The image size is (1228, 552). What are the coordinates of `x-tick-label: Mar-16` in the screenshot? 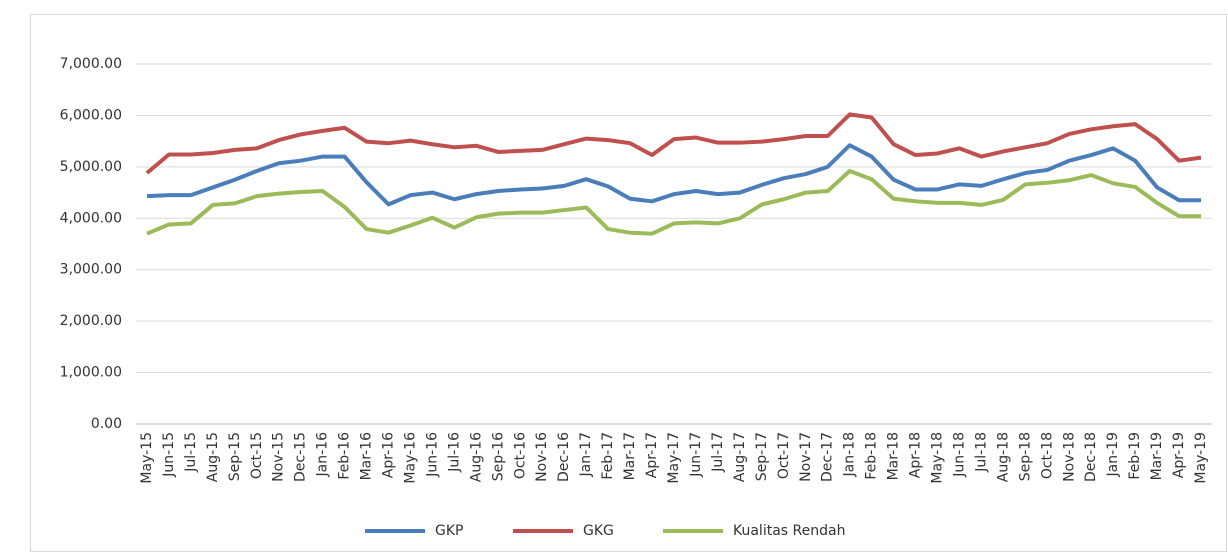 It's located at (367, 456).